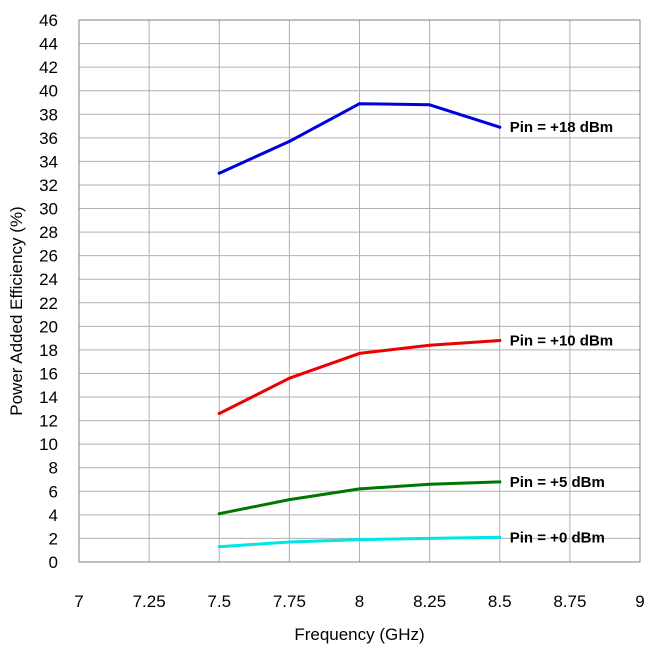 This screenshot has height=650, width=646. Describe the element at coordinates (48, 373) in the screenshot. I see `y-tick-label: 16` at that location.